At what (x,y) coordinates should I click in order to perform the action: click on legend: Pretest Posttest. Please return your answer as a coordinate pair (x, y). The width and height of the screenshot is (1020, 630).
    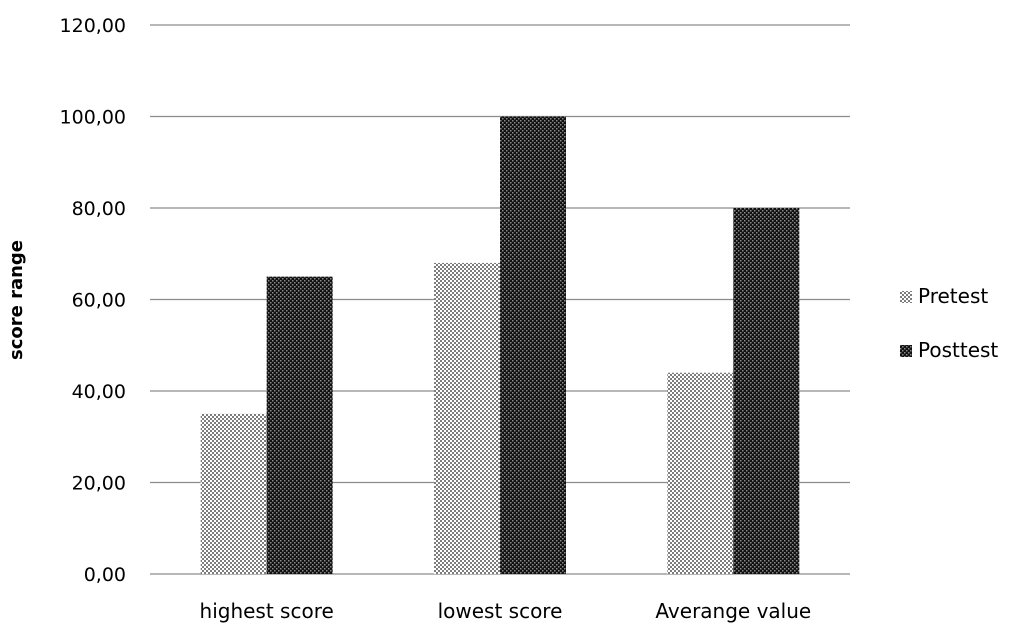
    Looking at the image, I should click on (949, 323).